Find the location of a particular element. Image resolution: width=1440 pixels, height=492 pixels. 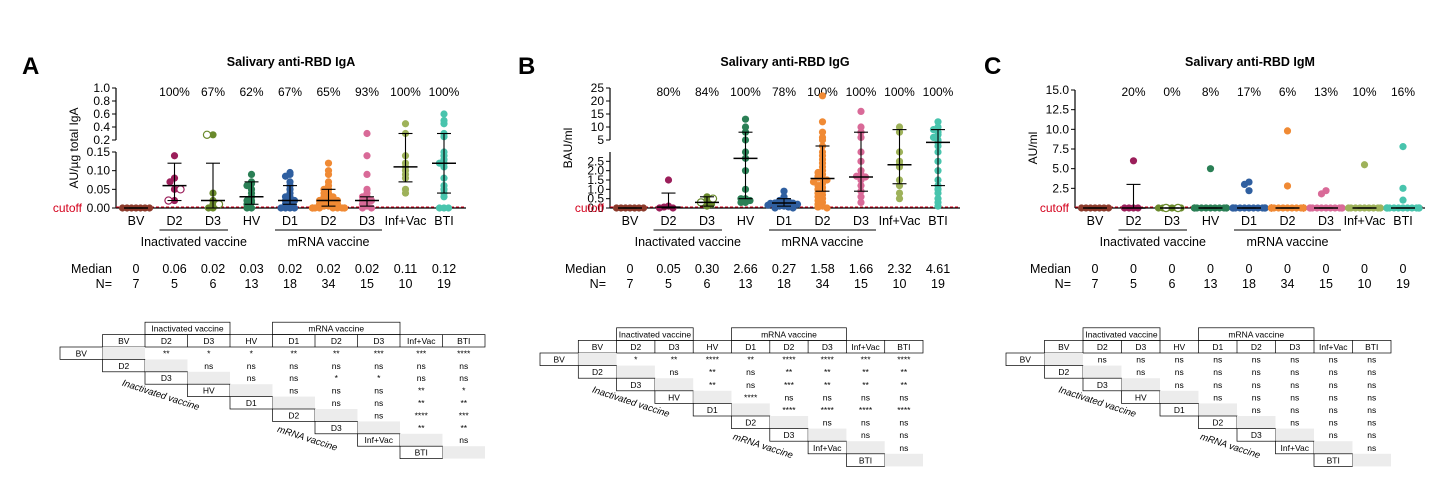

table-row-label: Inf+Vac is located at coordinates (1295, 448).